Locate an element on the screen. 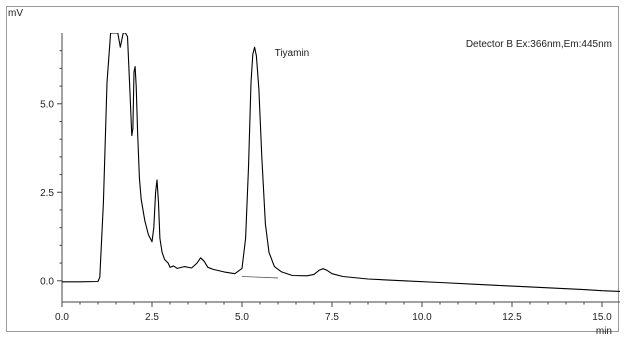 Image resolution: width=627 pixels, height=340 pixels. x-tick-label: 2.5 is located at coordinates (152, 317).